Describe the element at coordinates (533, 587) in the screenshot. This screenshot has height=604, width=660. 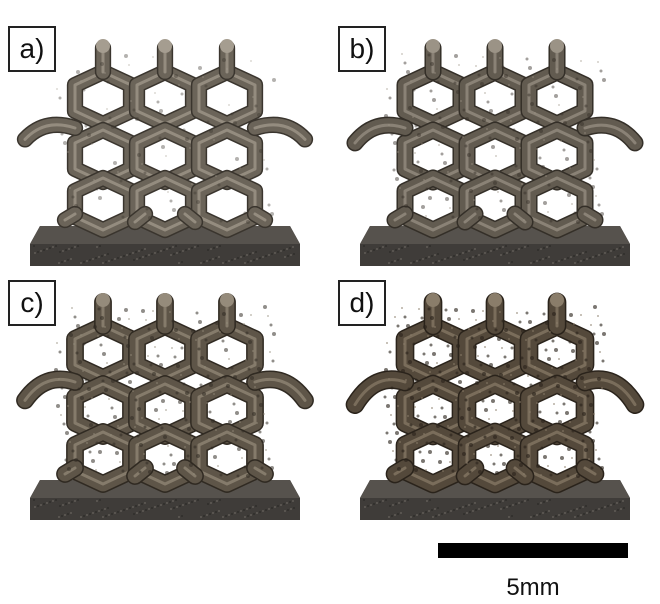
I see `scale-bar-label: 5mm` at that location.